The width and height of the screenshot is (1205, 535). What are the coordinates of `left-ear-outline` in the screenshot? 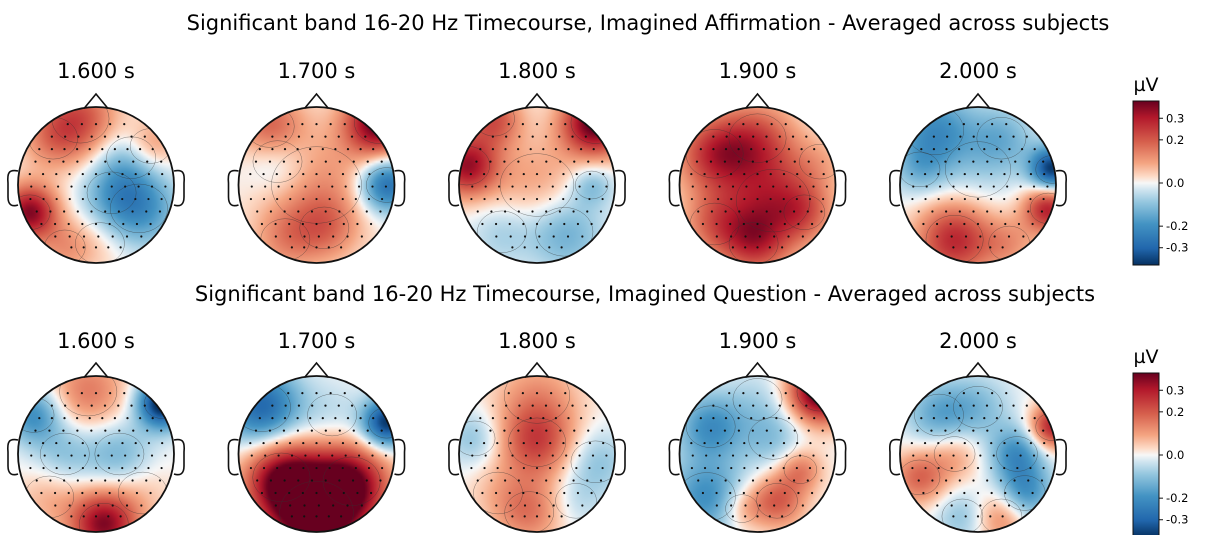 It's located at (233, 188).